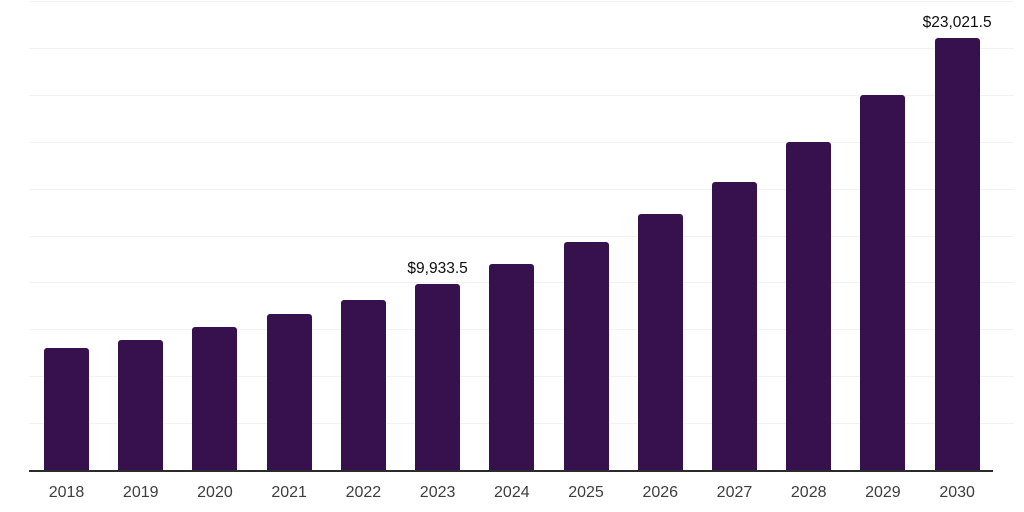  What do you see at coordinates (883, 282) in the screenshot?
I see `bar-2029` at bounding box center [883, 282].